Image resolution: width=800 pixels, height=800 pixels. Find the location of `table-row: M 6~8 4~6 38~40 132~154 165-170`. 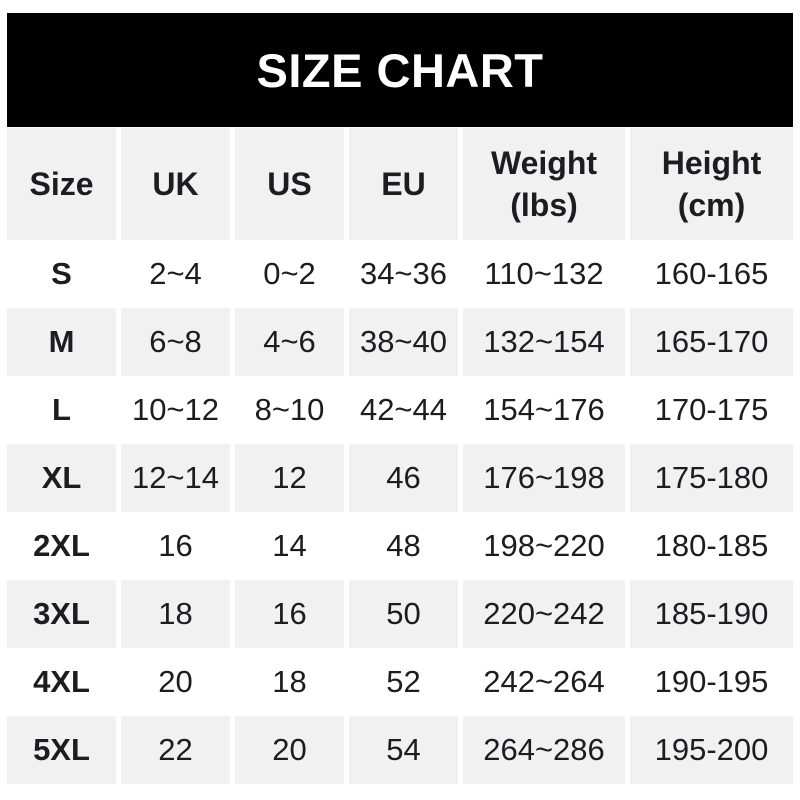

table-row: M 6~8 4~6 38~40 132~154 165-170 is located at coordinates (400, 342).